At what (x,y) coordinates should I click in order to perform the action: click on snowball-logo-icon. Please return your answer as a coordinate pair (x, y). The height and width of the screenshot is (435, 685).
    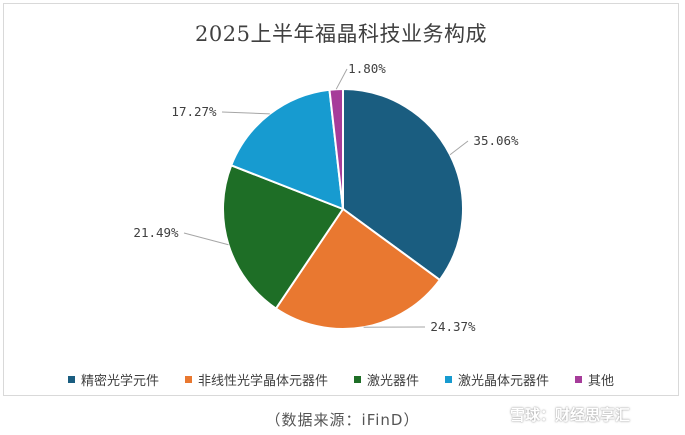
    Looking at the image, I should click on (496, 414).